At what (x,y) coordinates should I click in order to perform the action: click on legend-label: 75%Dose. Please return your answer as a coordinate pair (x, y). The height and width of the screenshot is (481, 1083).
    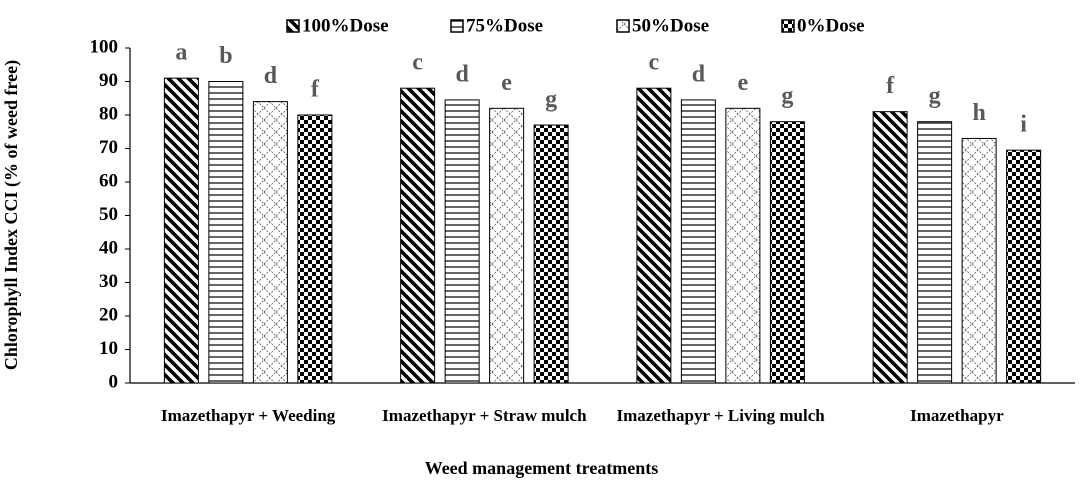
    Looking at the image, I should click on (504, 25).